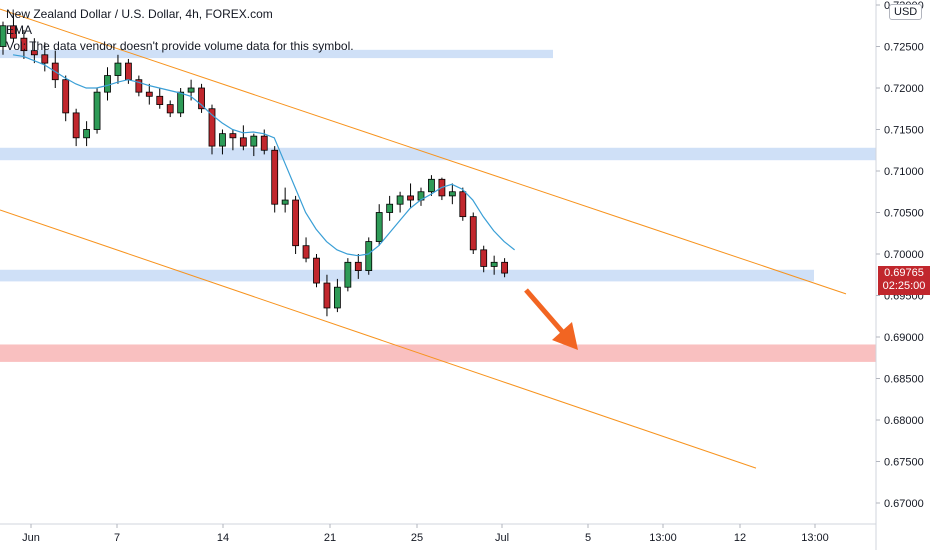 This screenshot has width=932, height=550. I want to click on bar-countdown: 02:25:00, so click(904, 286).